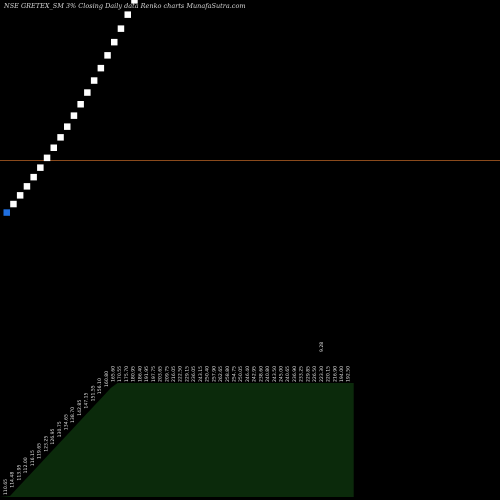 The height and width of the screenshot is (500, 500). Describe the element at coordinates (53, 436) in the screenshot. I see `price-tick-label: 126.95` at that location.